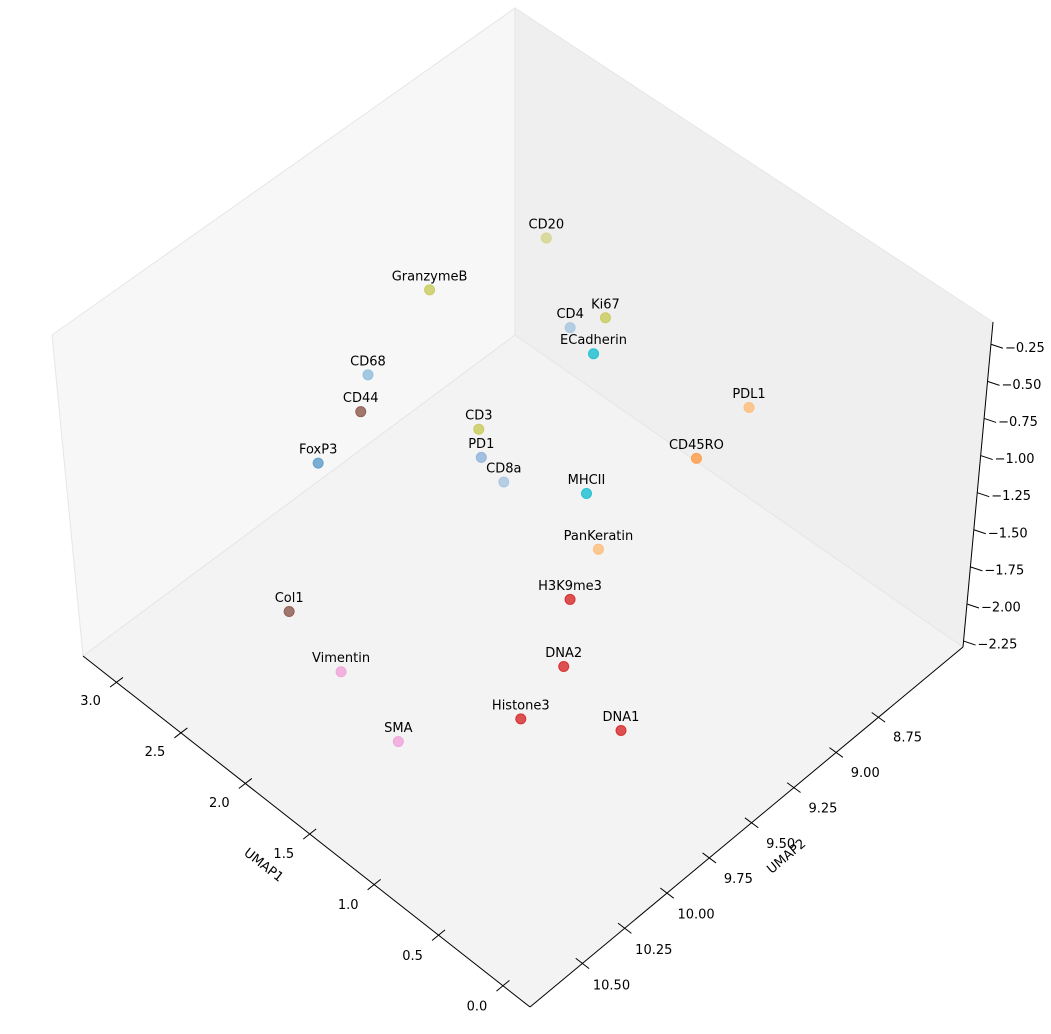 This screenshot has height=1034, width=1051. I want to click on point-label: GranzymeB, so click(430, 276).